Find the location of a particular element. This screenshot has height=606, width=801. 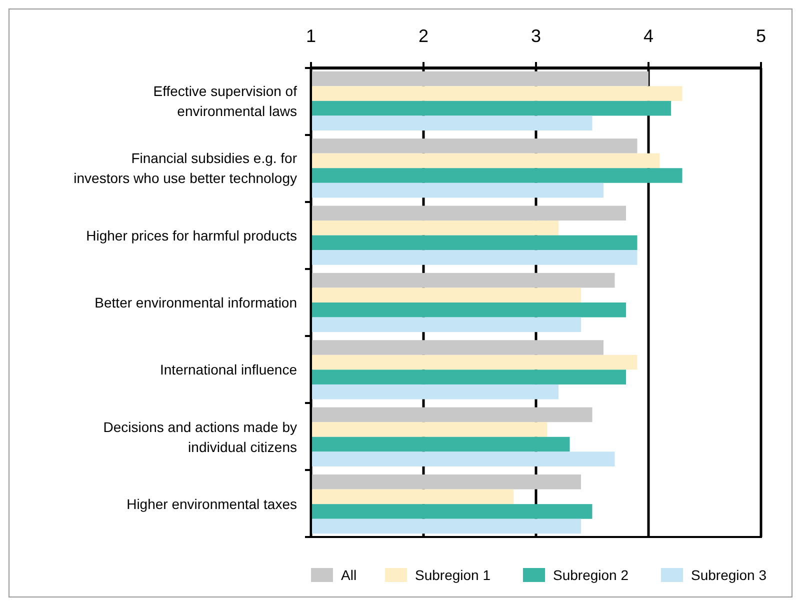

y-tick-label: Financial subsidies e.g. for investors who use better technology is located at coordinates (186, 168).